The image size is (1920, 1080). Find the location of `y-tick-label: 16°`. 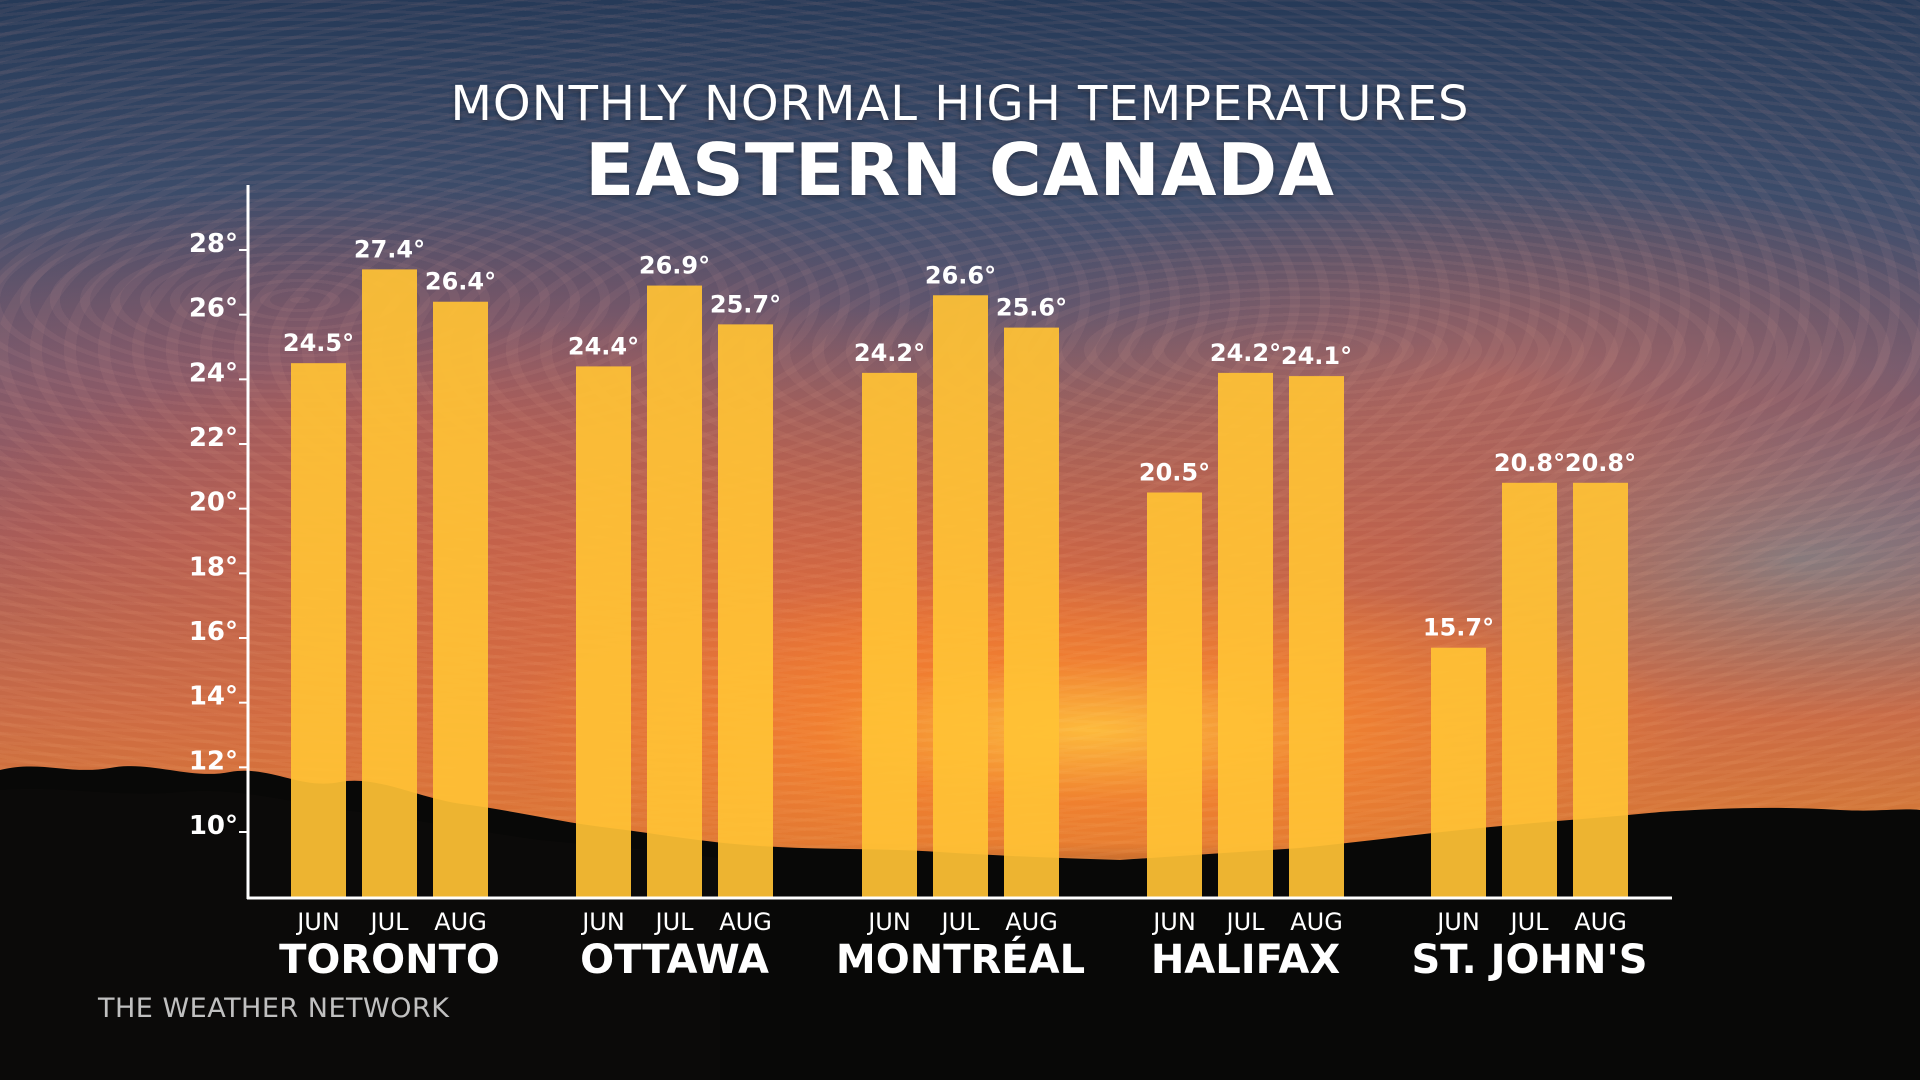

y-tick-label: 16° is located at coordinates (213, 632).